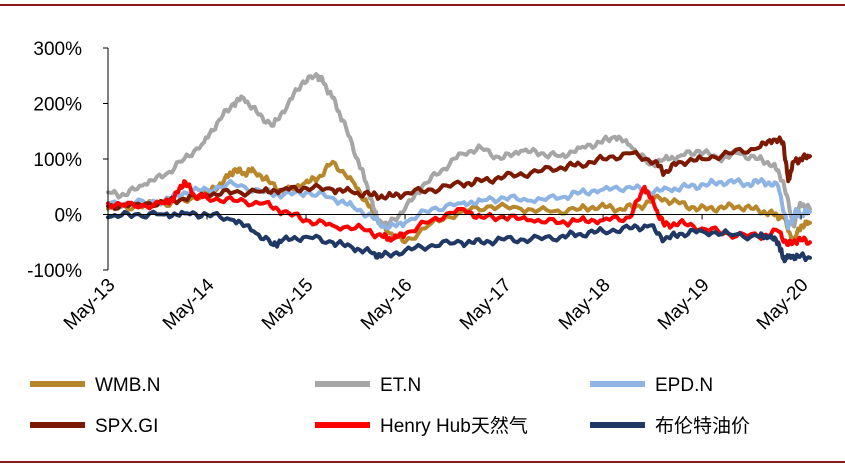 The width and height of the screenshot is (845, 467). I want to click on y-tick-label: 200%, so click(57, 105).